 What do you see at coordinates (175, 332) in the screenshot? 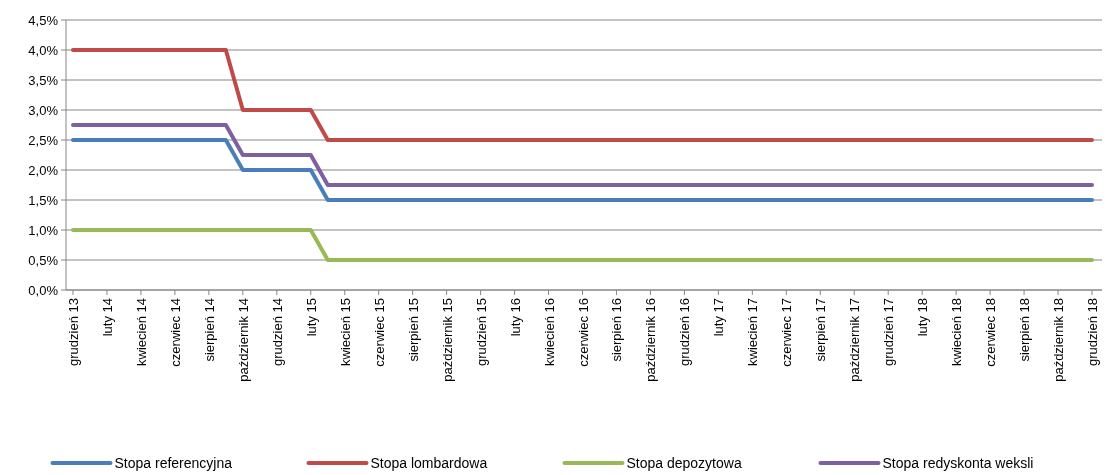
I see `x-tick-label: czerwiec 14` at bounding box center [175, 332].